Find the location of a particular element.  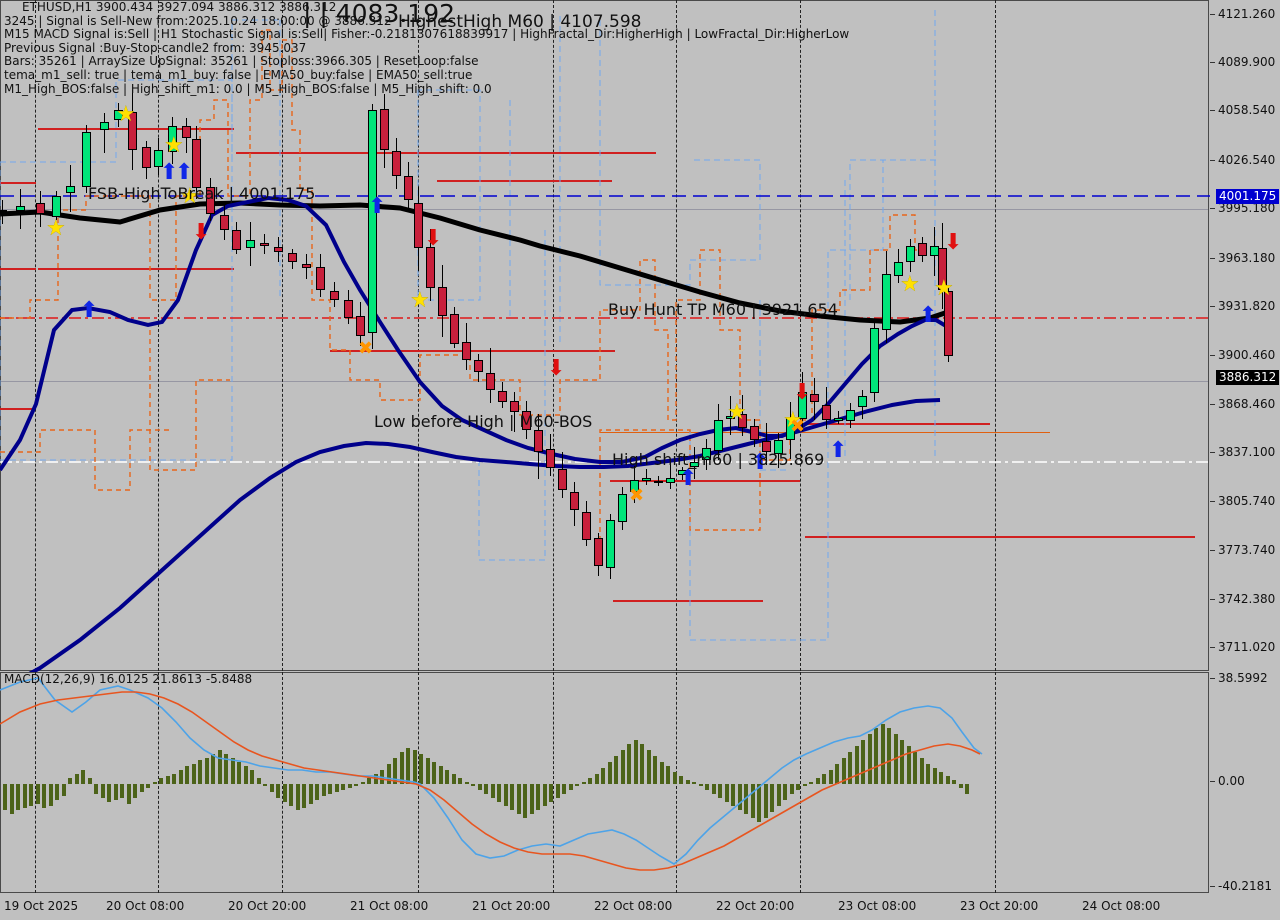

macd-tick-label: -40.2181 is located at coordinates (1245, 886).